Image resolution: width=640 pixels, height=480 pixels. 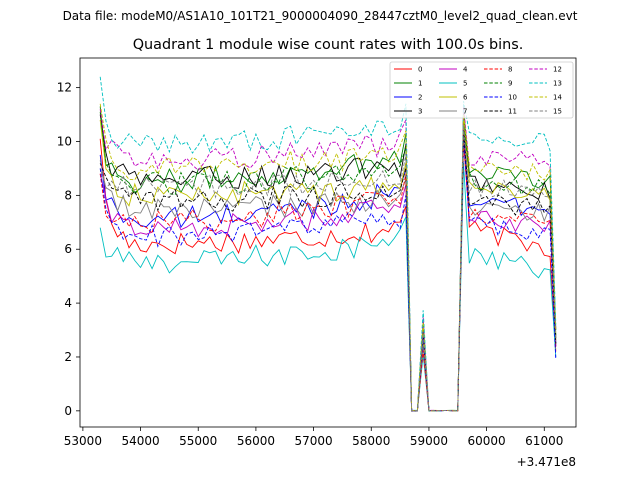 What do you see at coordinates (64, 141) in the screenshot?
I see `y-tick-label: 10` at bounding box center [64, 141].